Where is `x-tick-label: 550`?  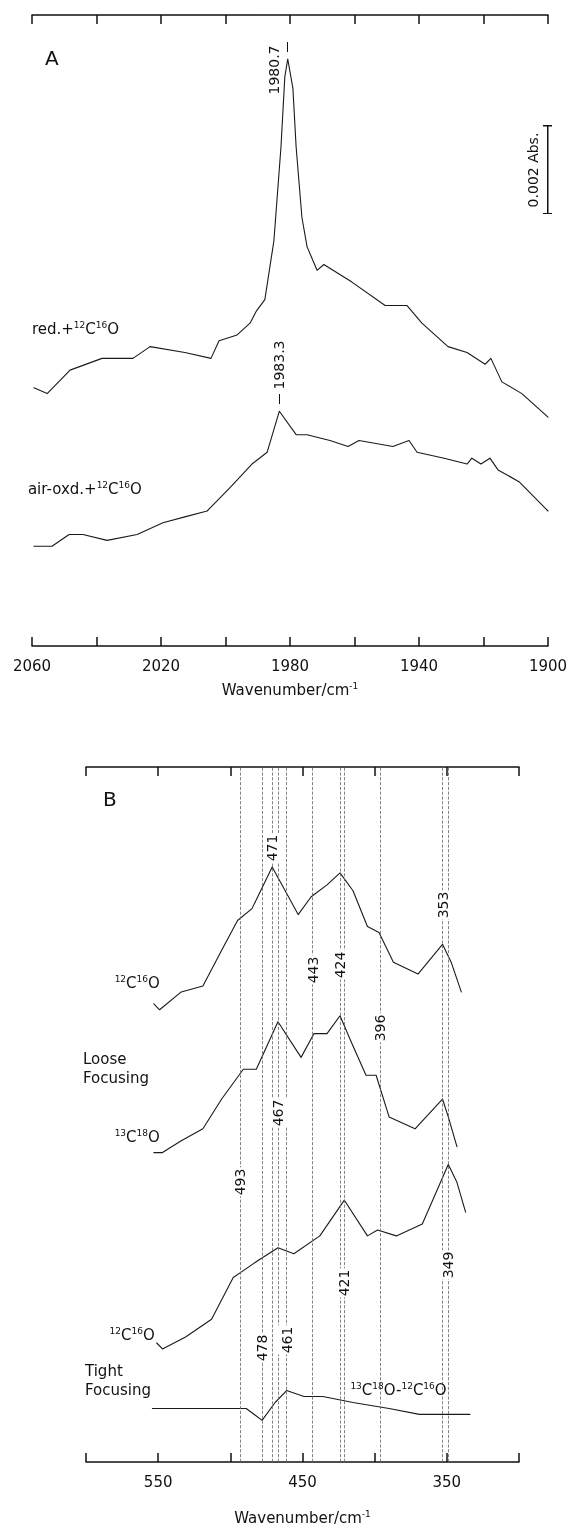
x-tick-label: 550 is located at coordinates (158, 1481).